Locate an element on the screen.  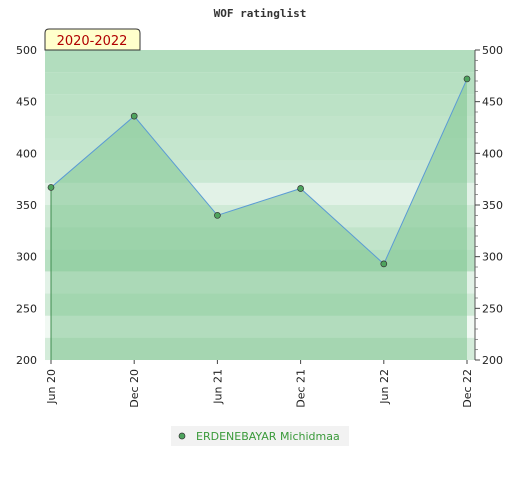
y-tick-label-right: 300 is located at coordinates (492, 257).